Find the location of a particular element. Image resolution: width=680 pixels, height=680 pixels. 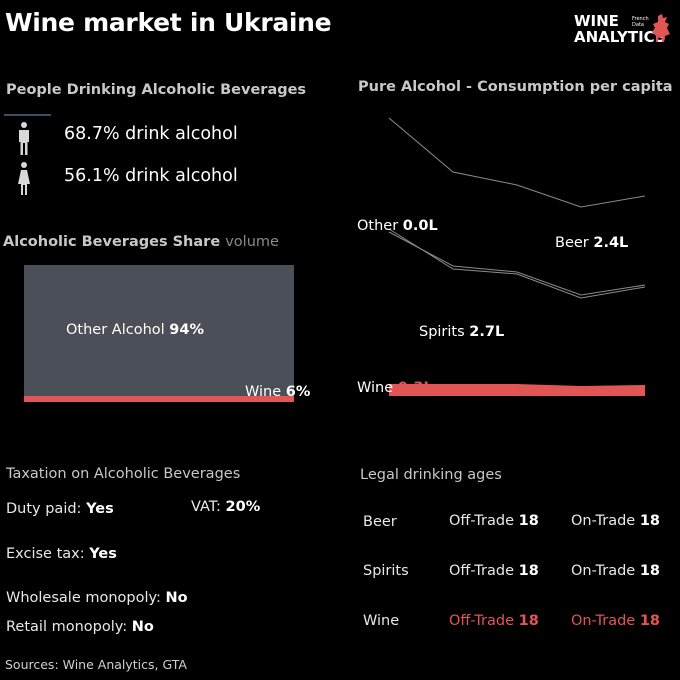

wine-area is located at coordinates (517, 390).